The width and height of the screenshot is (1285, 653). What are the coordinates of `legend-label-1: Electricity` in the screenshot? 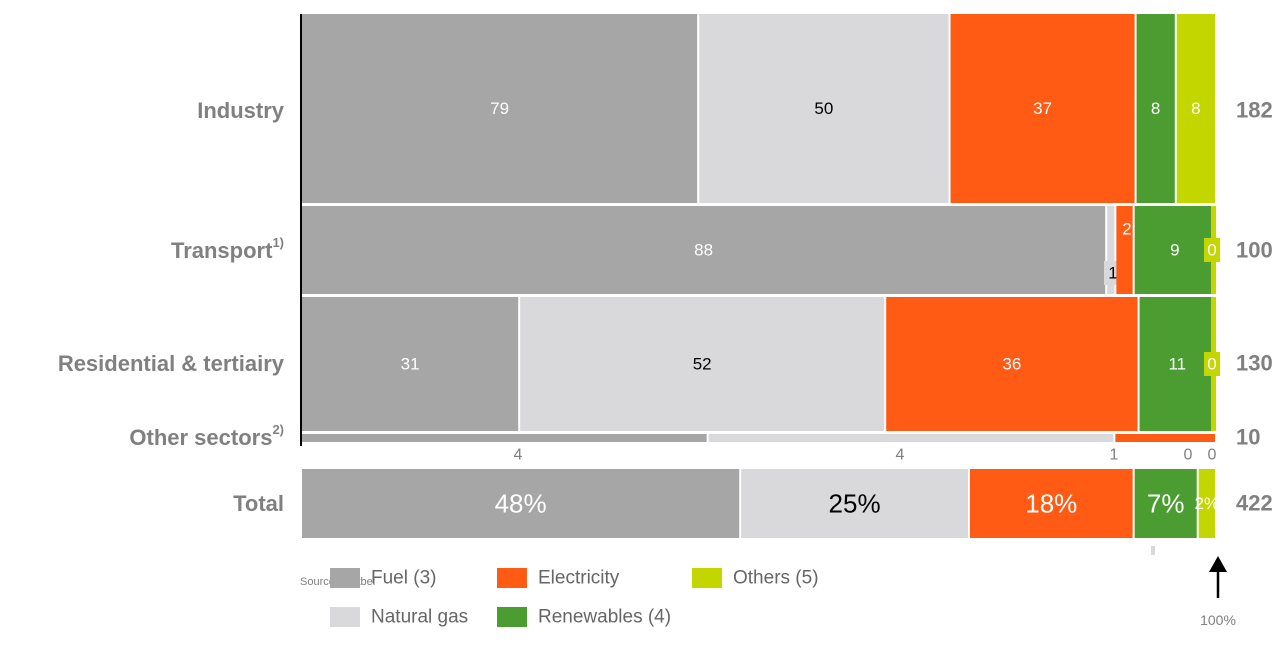 It's located at (579, 578).